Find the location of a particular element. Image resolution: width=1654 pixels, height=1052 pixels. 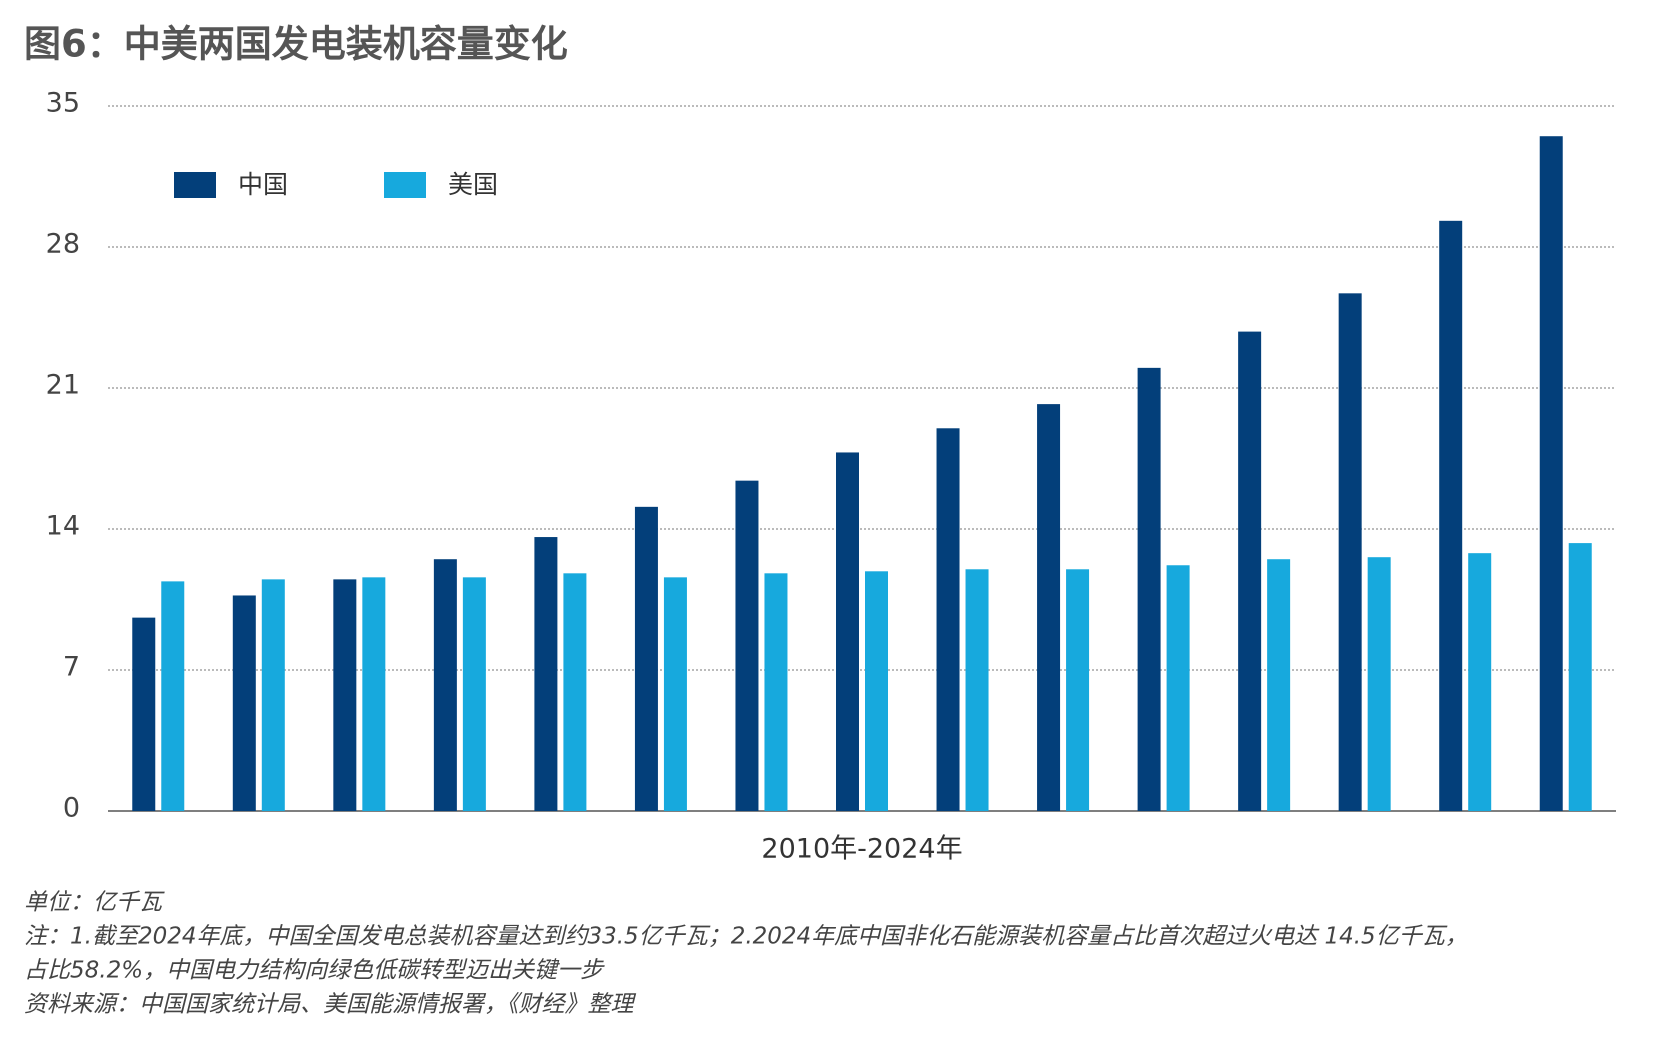

y-tick-label: 35 is located at coordinates (63, 103).